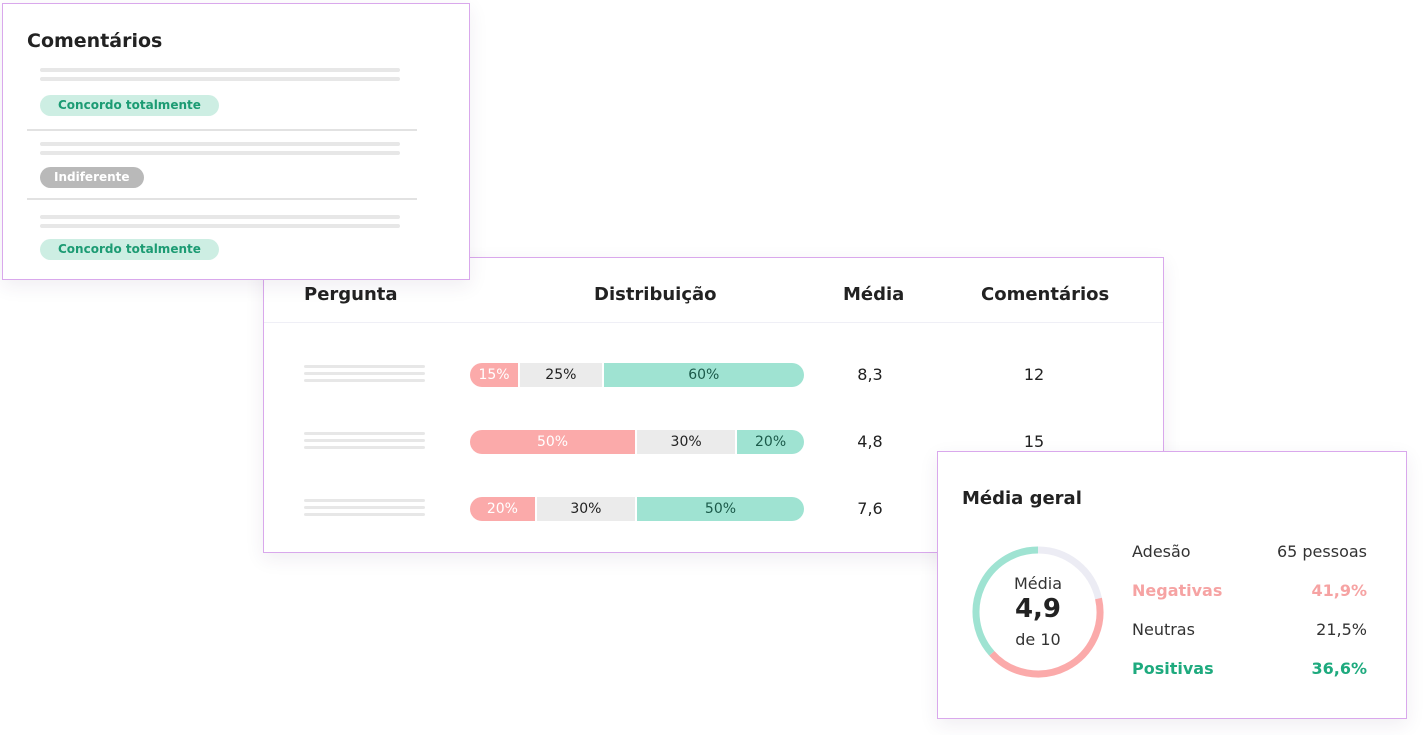 The width and height of the screenshot is (1423, 735). Describe the element at coordinates (1038, 639) in the screenshot. I see `donut-scale: de 10` at that location.